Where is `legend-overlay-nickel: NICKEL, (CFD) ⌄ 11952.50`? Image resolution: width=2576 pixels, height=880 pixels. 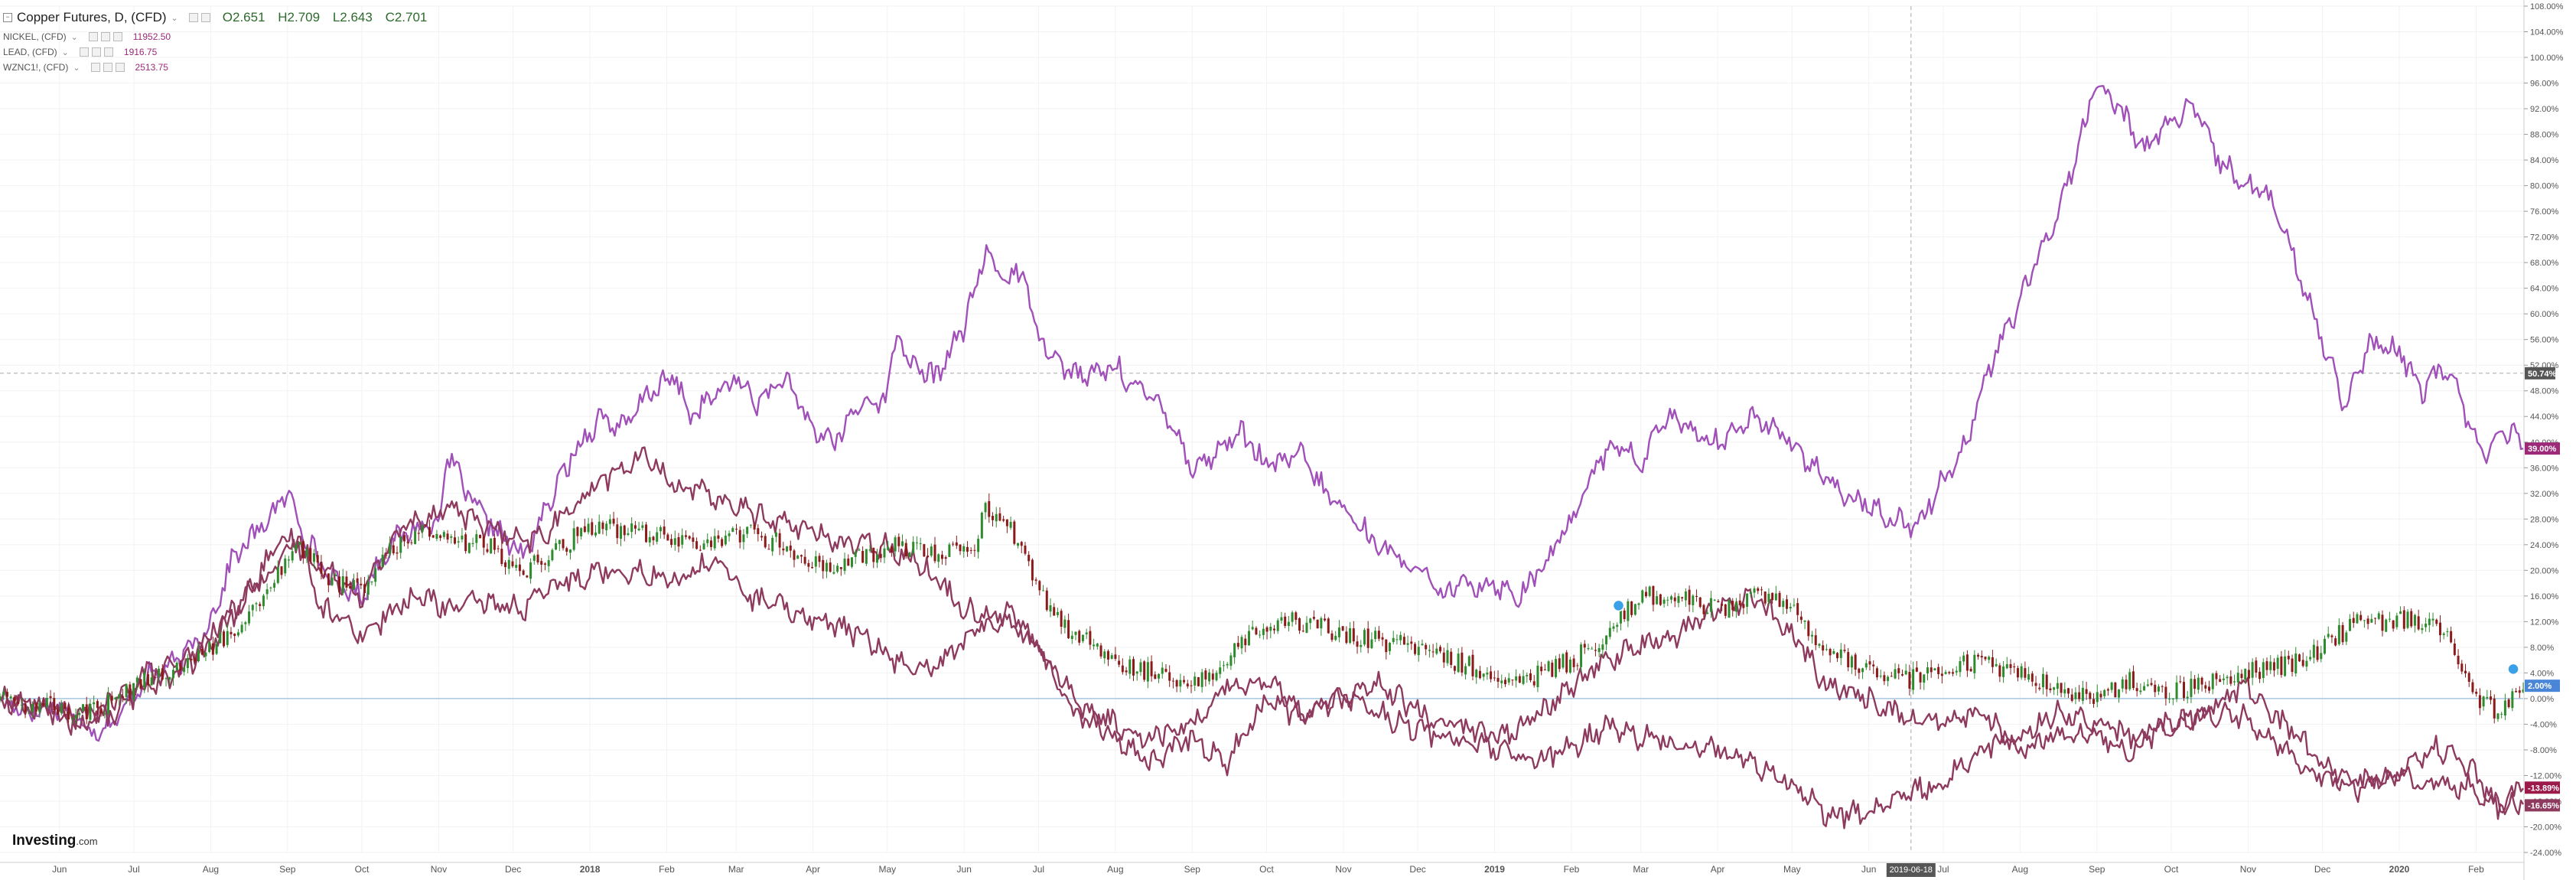 legend-overlay-nickel: NICKEL, (CFD) ⌄ 11952.50 is located at coordinates (220, 37).